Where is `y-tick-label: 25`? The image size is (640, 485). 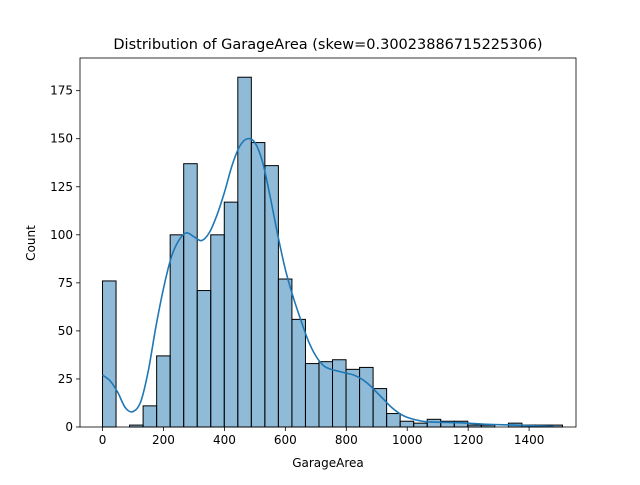
y-tick-label: 25 is located at coordinates (65, 379).